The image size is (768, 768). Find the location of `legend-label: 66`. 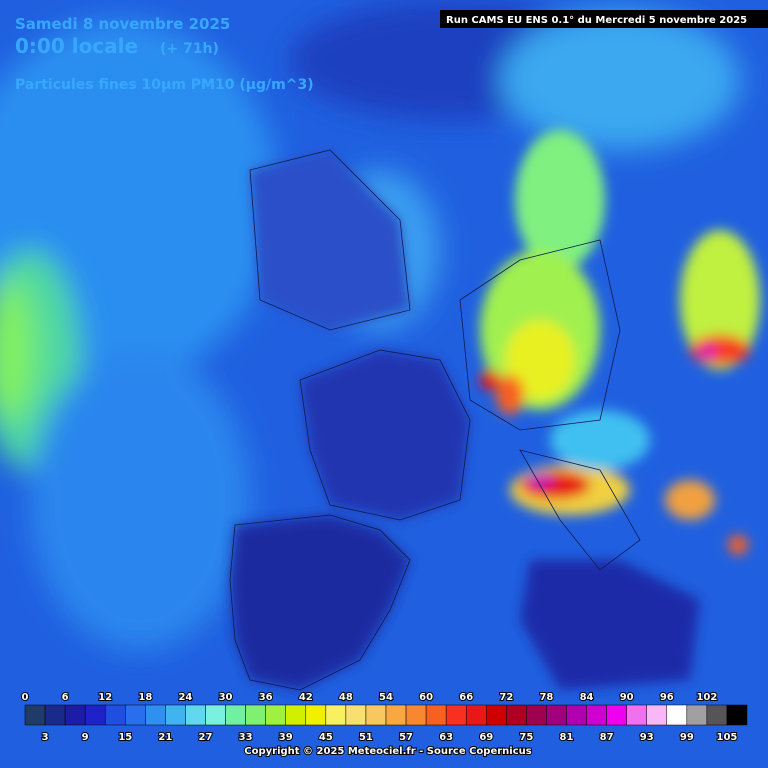

legend-label: 66 is located at coordinates (466, 697).